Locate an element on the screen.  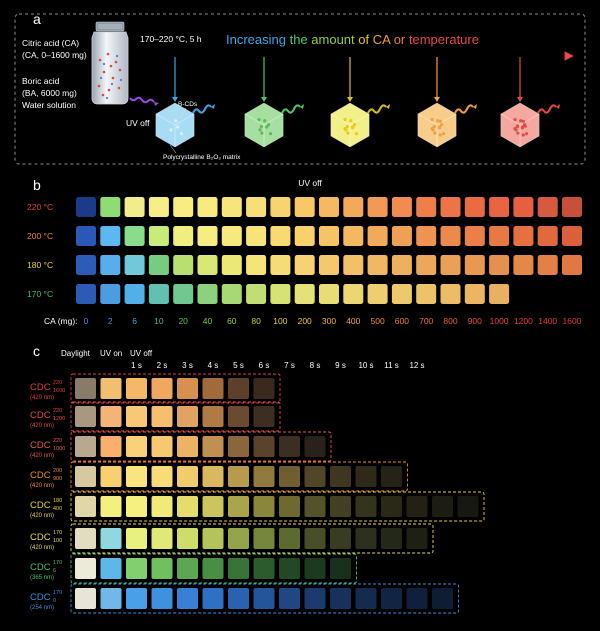
reagent-line: (CA, 0–1600 mg) is located at coordinates (54, 55).